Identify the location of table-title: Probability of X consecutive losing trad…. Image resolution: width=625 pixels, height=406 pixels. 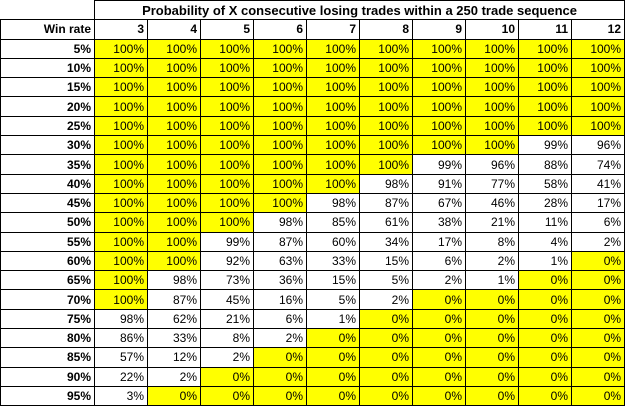
(359, 10).